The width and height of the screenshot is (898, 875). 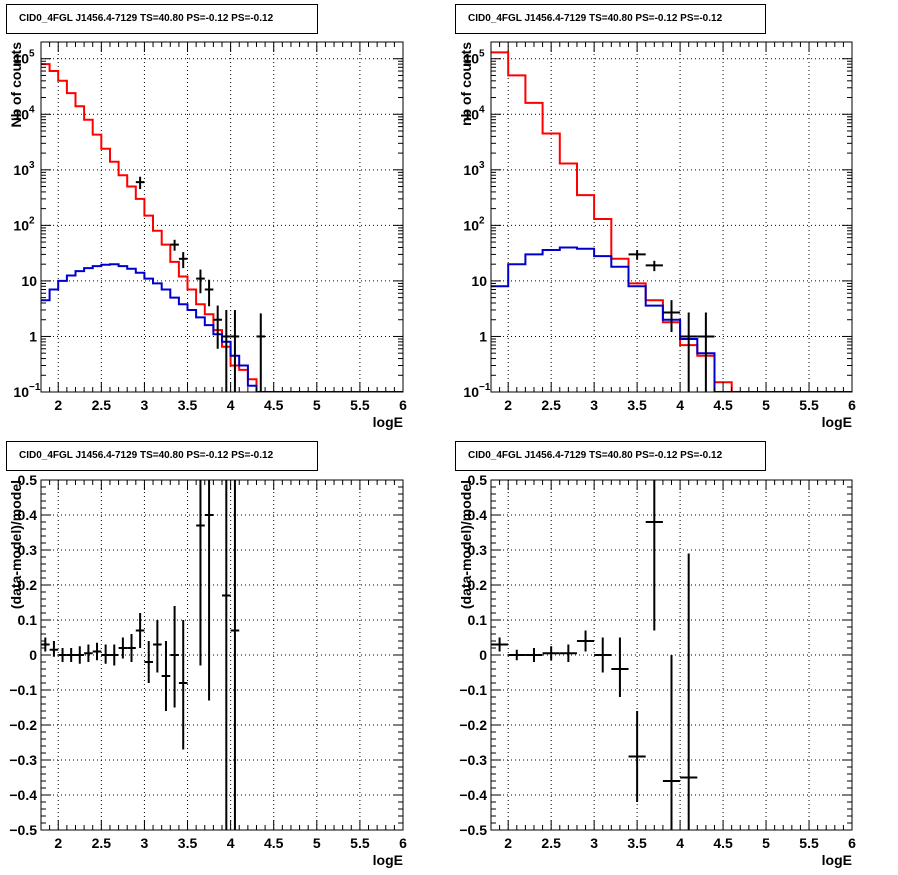 I want to click on y-tick-label: 0.4, so click(x=478, y=515).